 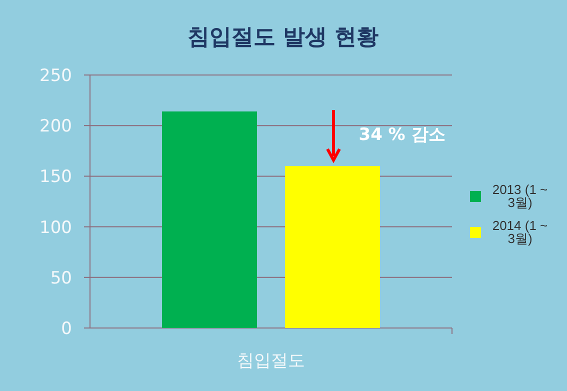 I want to click on legend-label: 2014 (1 ~ 3월), so click(x=520, y=232).